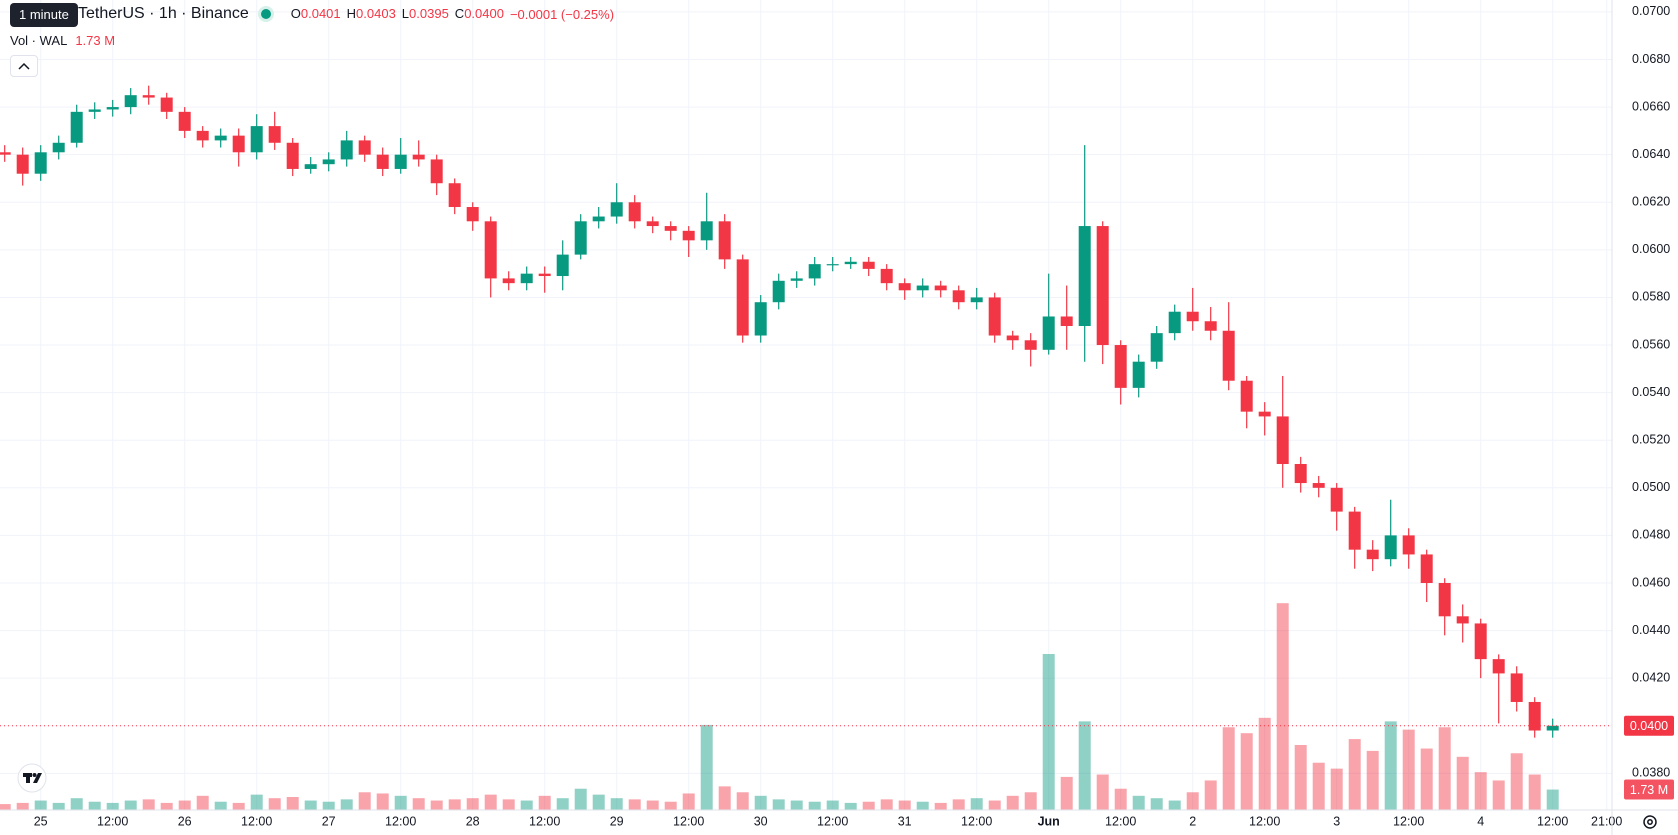 The height and width of the screenshot is (835, 1678). I want to click on last-volume-badge, so click(1649, 789).